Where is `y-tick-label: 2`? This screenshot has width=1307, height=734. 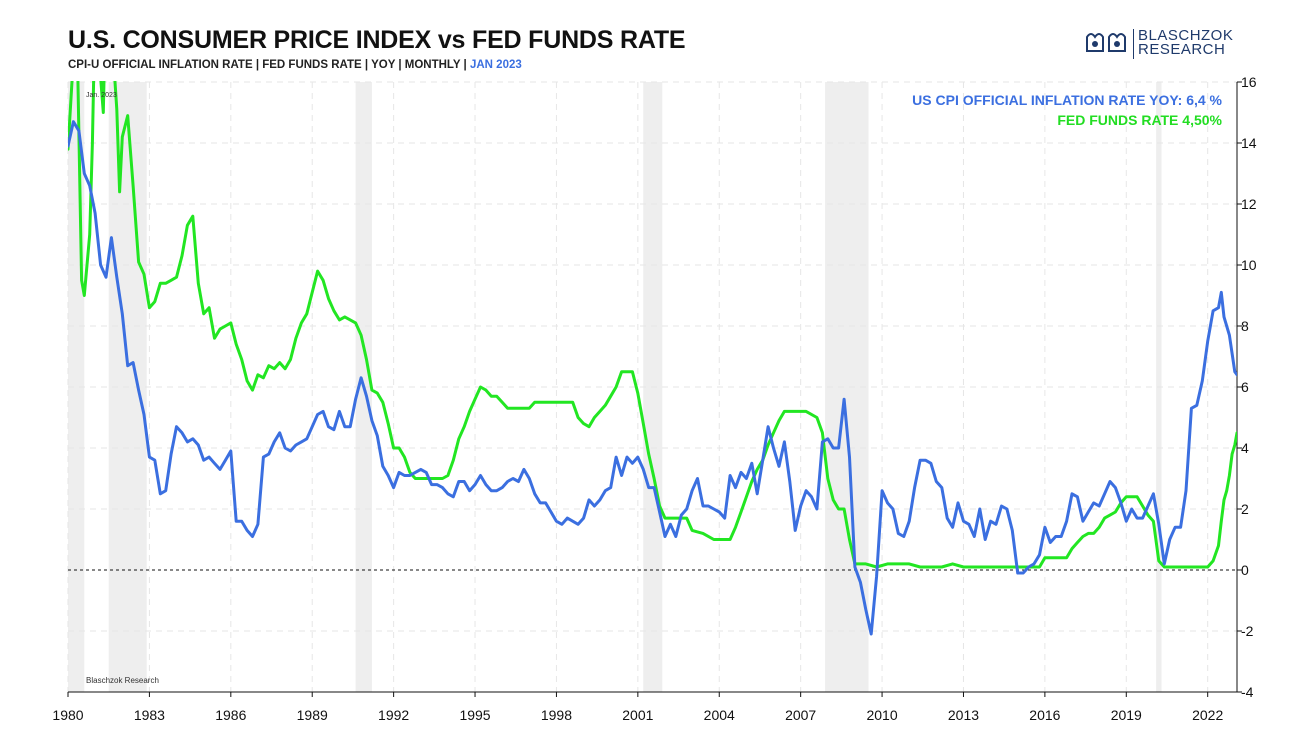
y-tick-label: 2 is located at coordinates (1245, 509).